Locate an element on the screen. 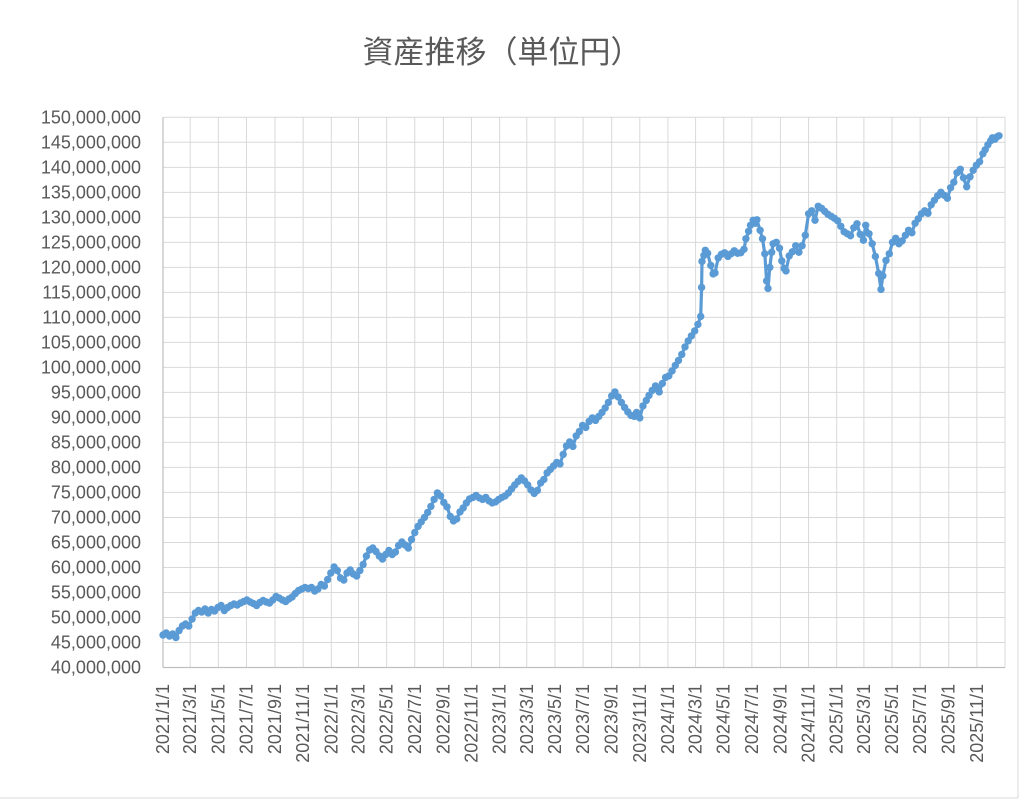  y-tick-label: 70,000,000 is located at coordinates (96, 517).